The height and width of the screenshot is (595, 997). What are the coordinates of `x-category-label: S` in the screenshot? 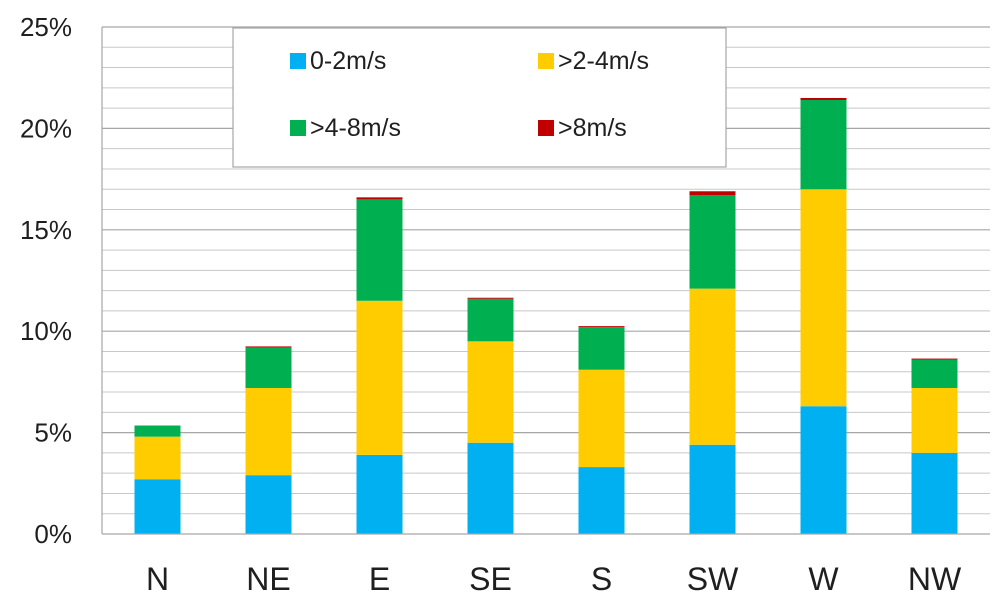 It's located at (601, 578).